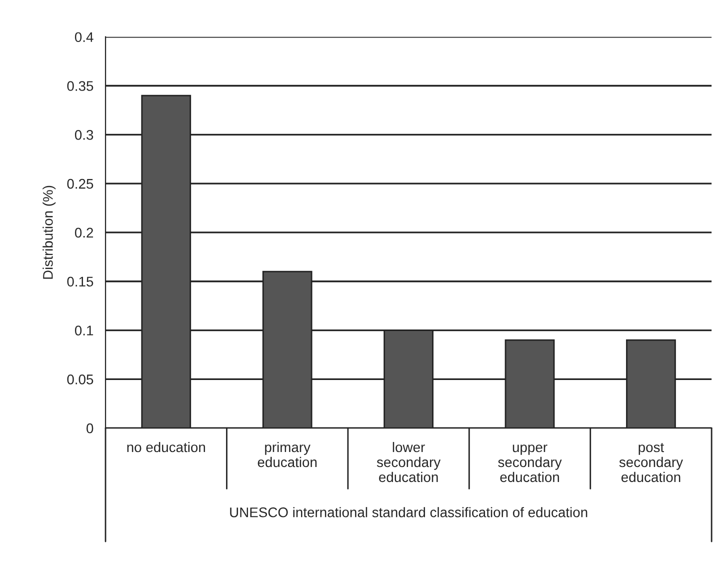 This screenshot has width=713, height=567. What do you see at coordinates (80, 379) in the screenshot?
I see `y-tick-label: 0.05` at bounding box center [80, 379].